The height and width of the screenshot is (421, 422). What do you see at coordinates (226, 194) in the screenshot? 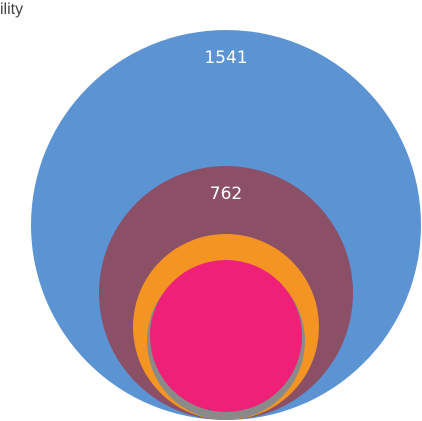
I see `circle-label-1: 762` at bounding box center [226, 194].